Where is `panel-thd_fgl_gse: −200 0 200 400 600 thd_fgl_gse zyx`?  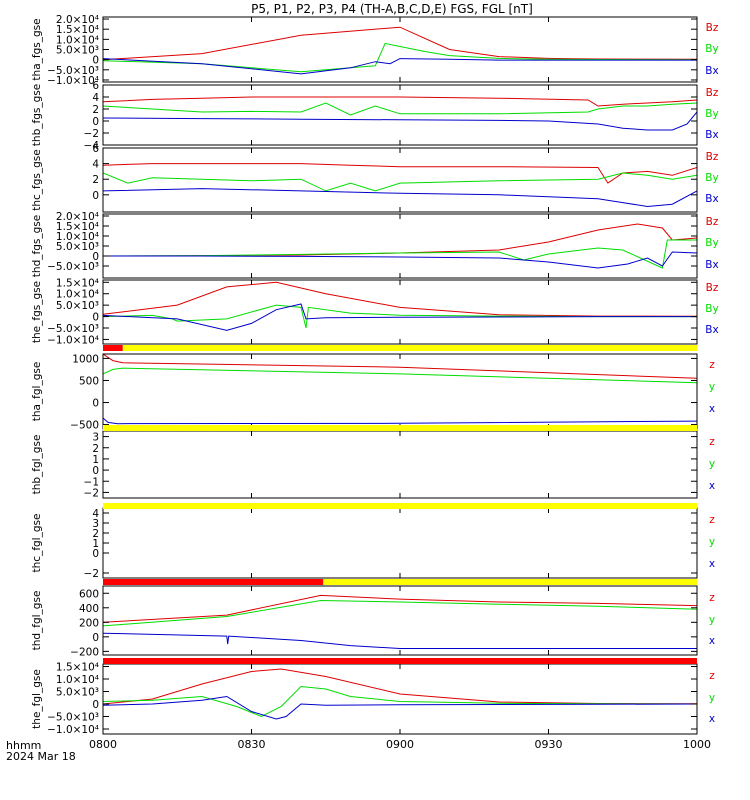
panel-thd_fgl_gse: −200 0 200 400 600 thd_fgl_gse zyx is located at coordinates (373, 621).